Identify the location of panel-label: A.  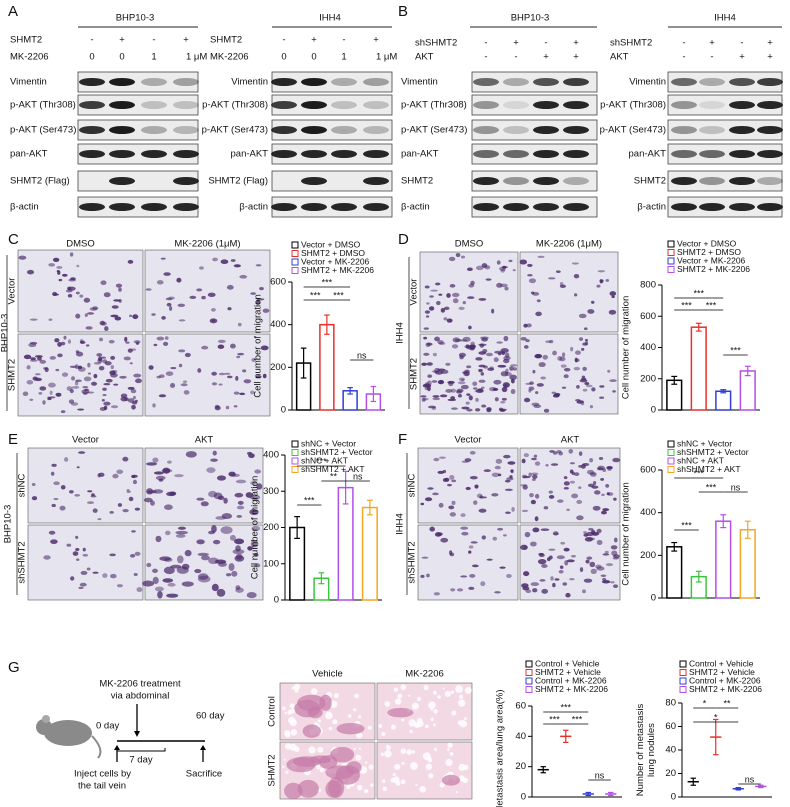
(13, 11).